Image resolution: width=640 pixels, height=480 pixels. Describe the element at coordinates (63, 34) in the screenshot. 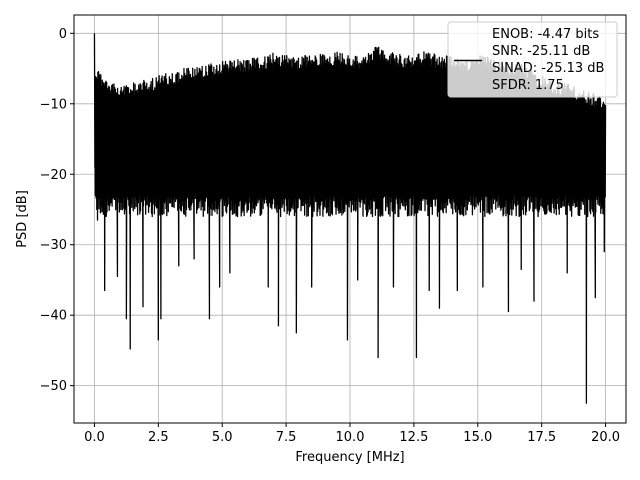

I see `y-tick-label: 0` at that location.